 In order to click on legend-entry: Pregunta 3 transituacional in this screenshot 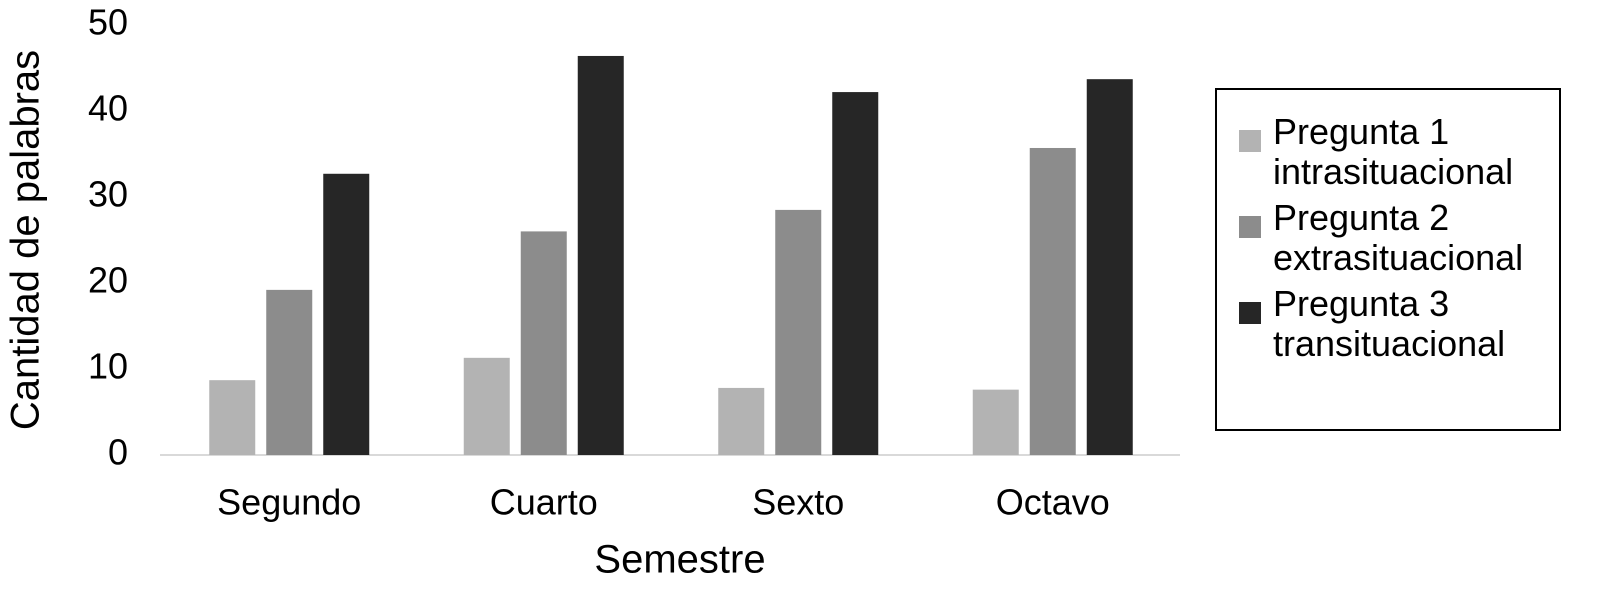, I will do `click(1399, 324)`.